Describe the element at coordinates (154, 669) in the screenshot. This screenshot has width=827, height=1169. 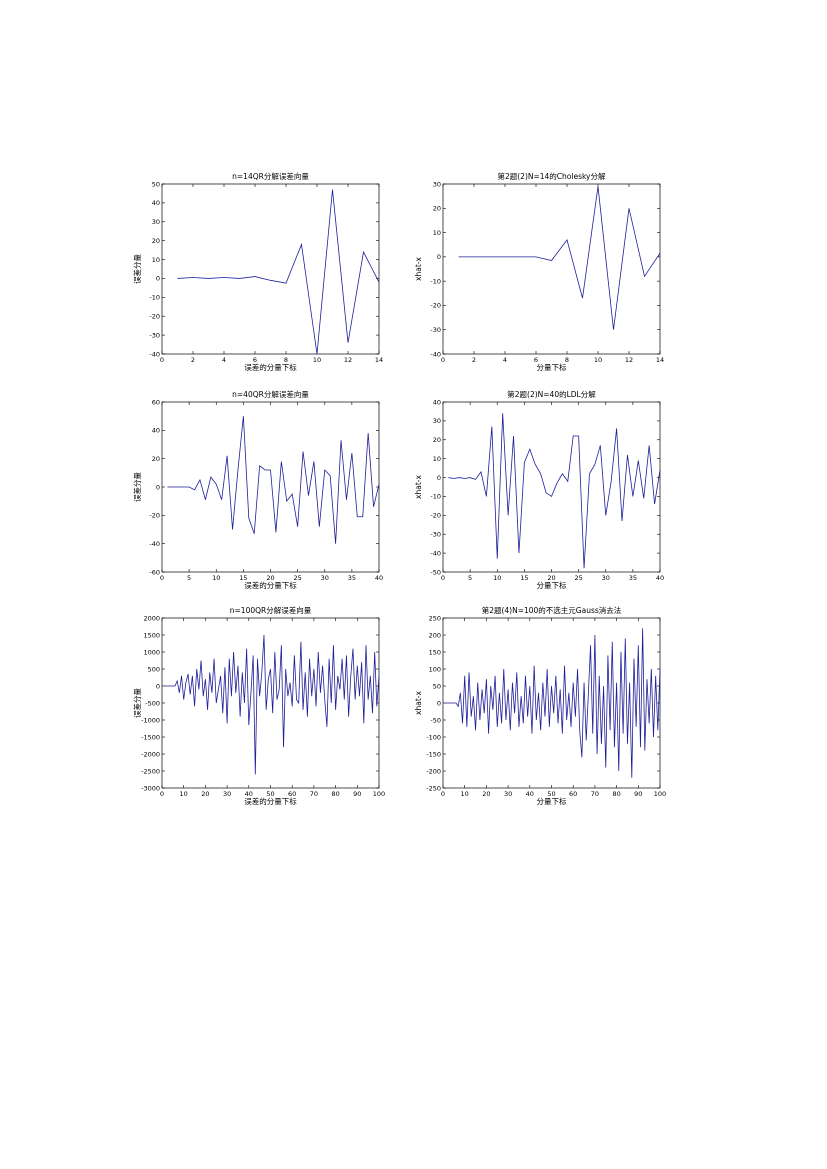
I see `y-tick-label: 500` at that location.